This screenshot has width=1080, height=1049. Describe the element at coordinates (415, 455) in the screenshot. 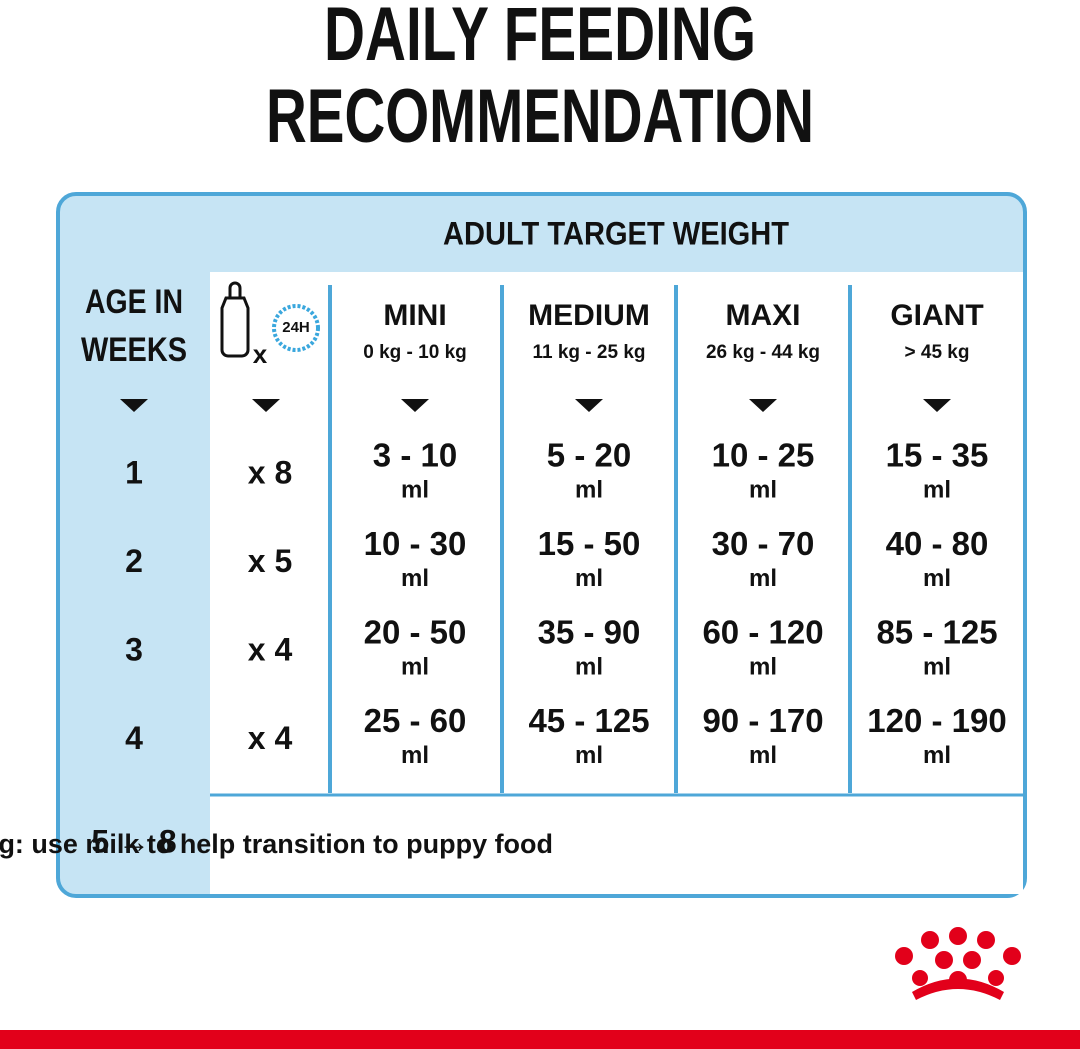

I see `amount: 3 - 10` at that location.